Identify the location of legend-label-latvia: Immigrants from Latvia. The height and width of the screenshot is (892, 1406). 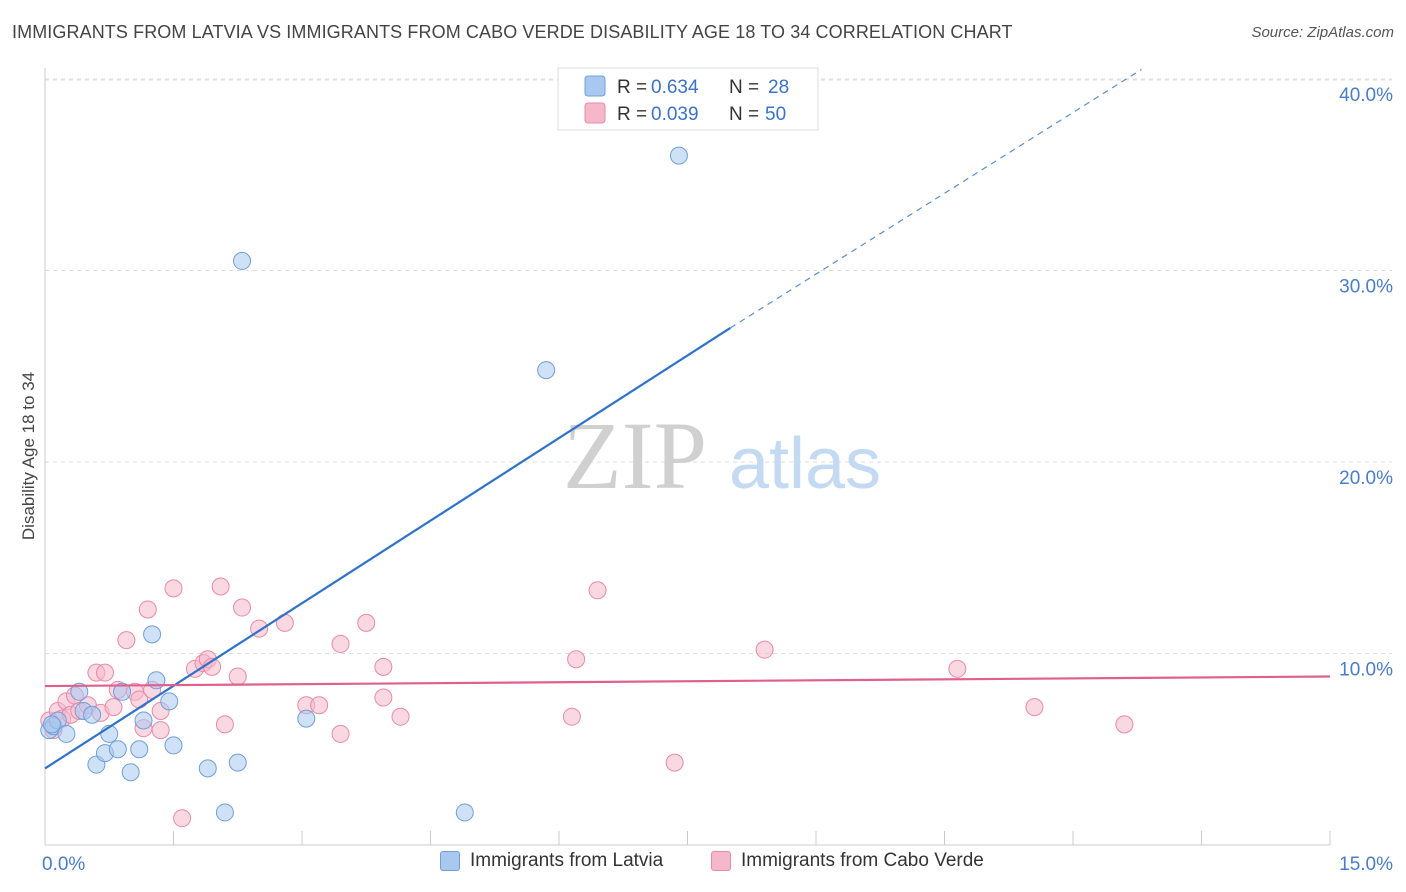
(567, 860).